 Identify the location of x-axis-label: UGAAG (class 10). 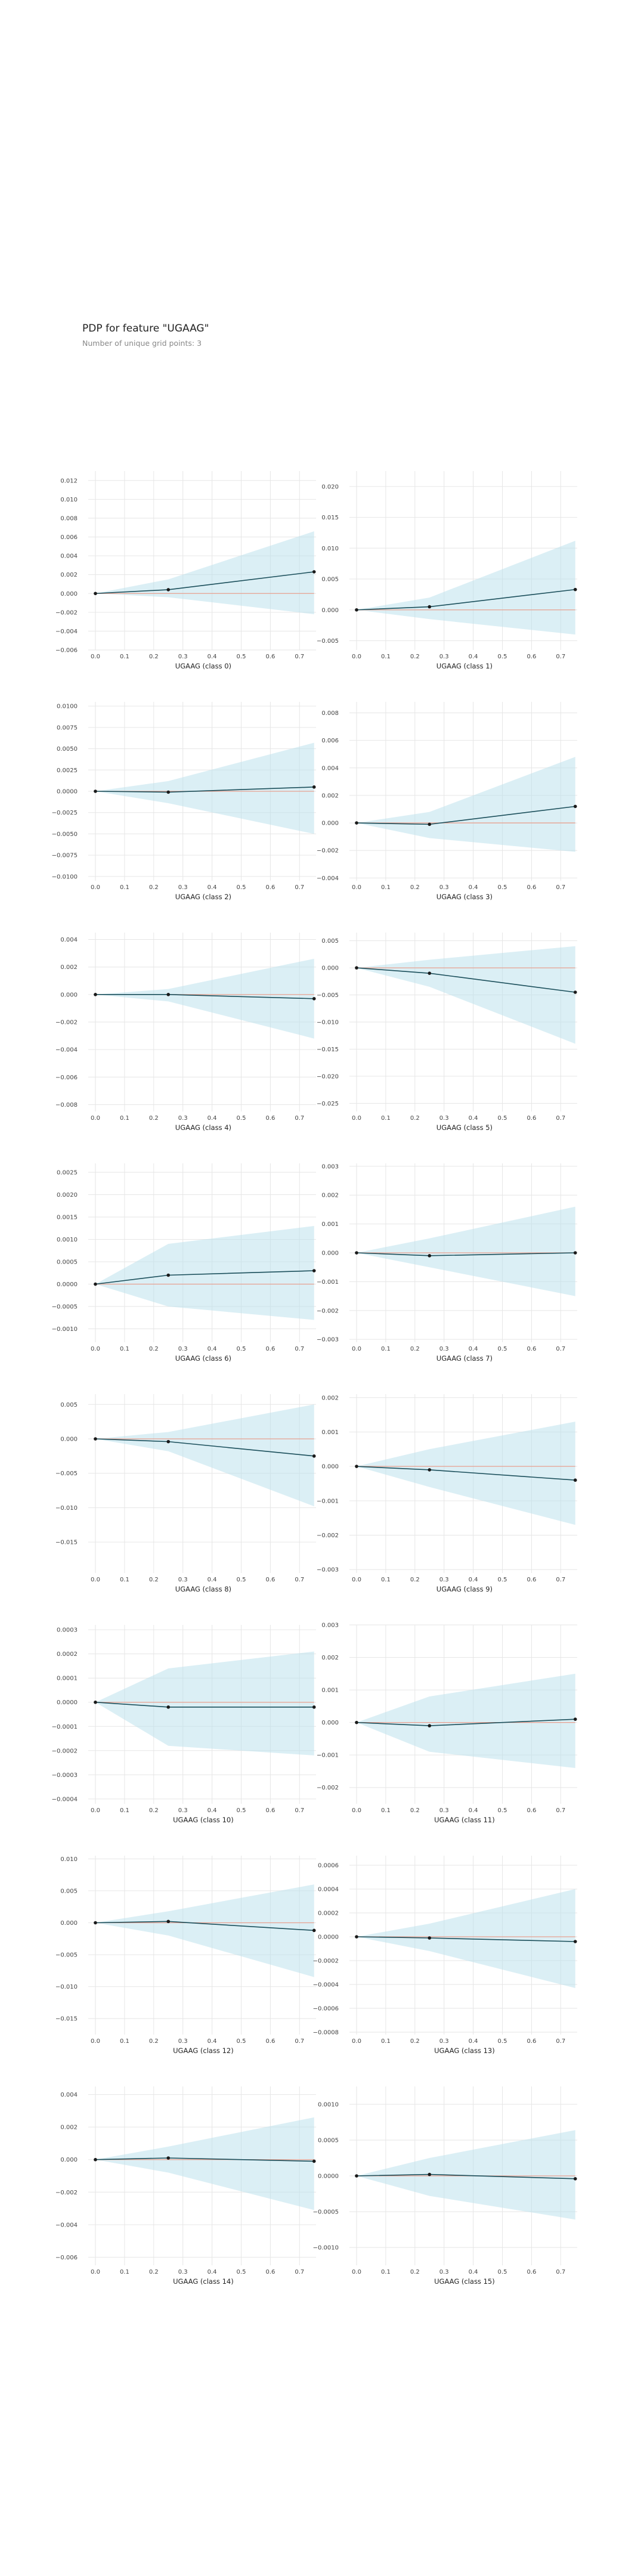
(204, 1820).